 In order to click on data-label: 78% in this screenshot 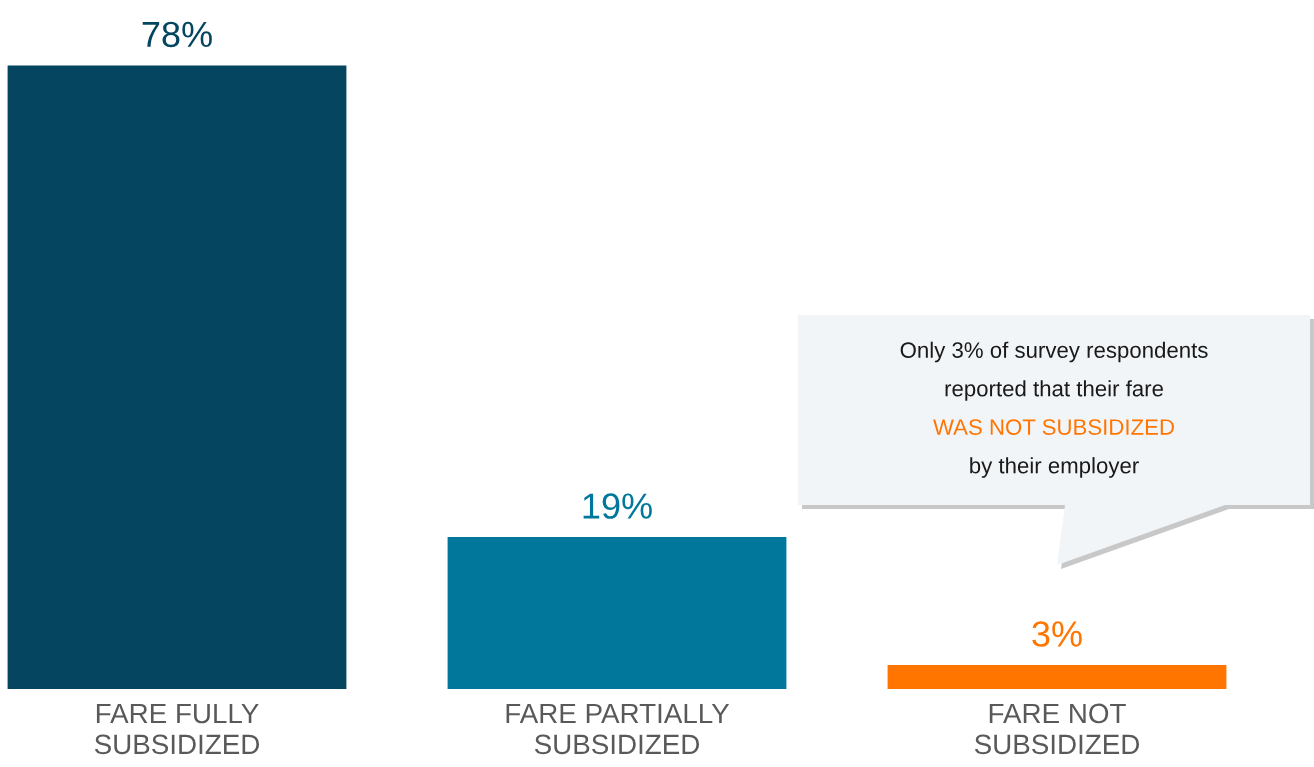, I will do `click(177, 34)`.